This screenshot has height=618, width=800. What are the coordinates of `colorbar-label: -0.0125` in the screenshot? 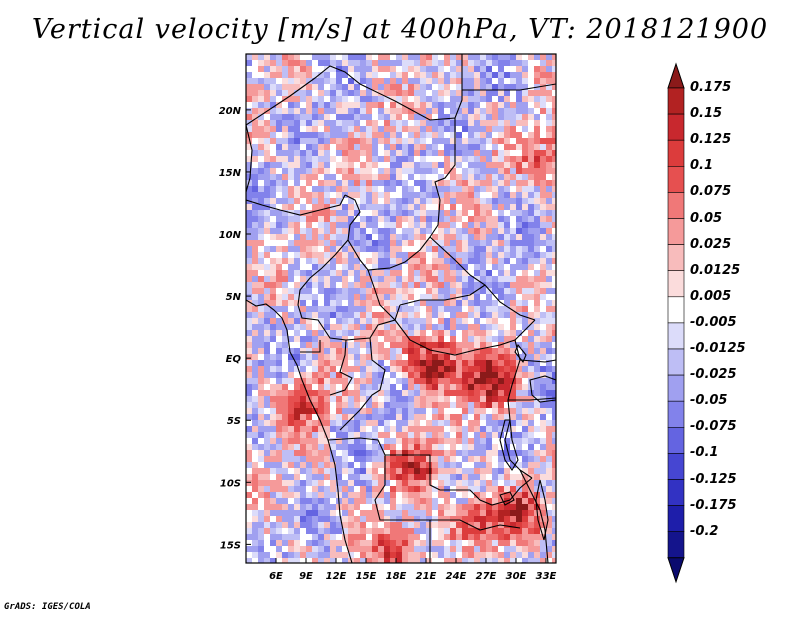 It's located at (718, 348).